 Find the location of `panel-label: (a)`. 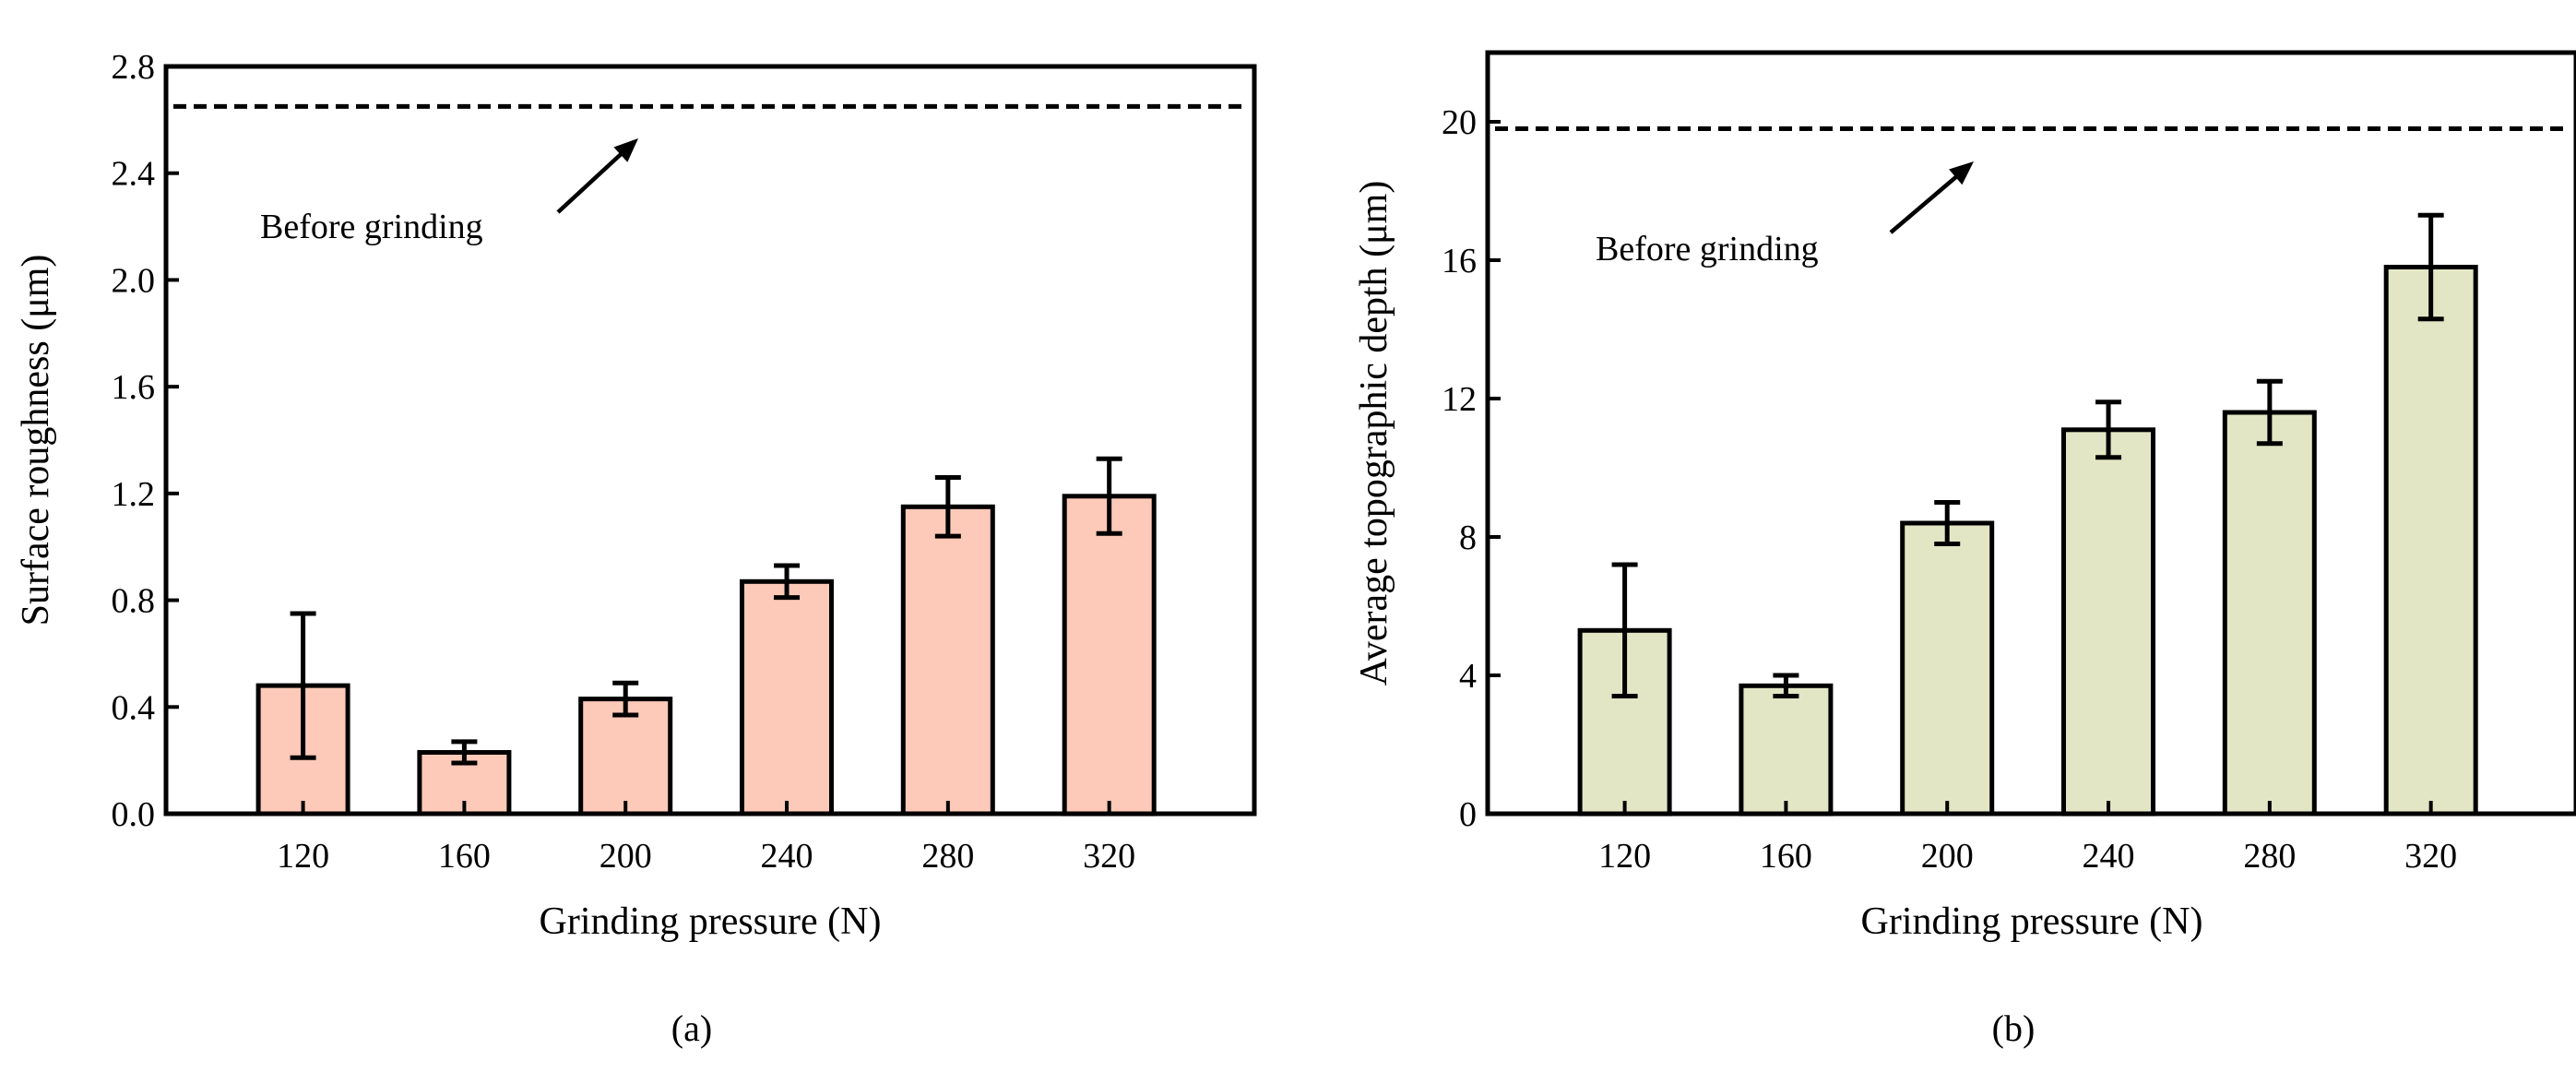

panel-label: (a) is located at coordinates (691, 1028).